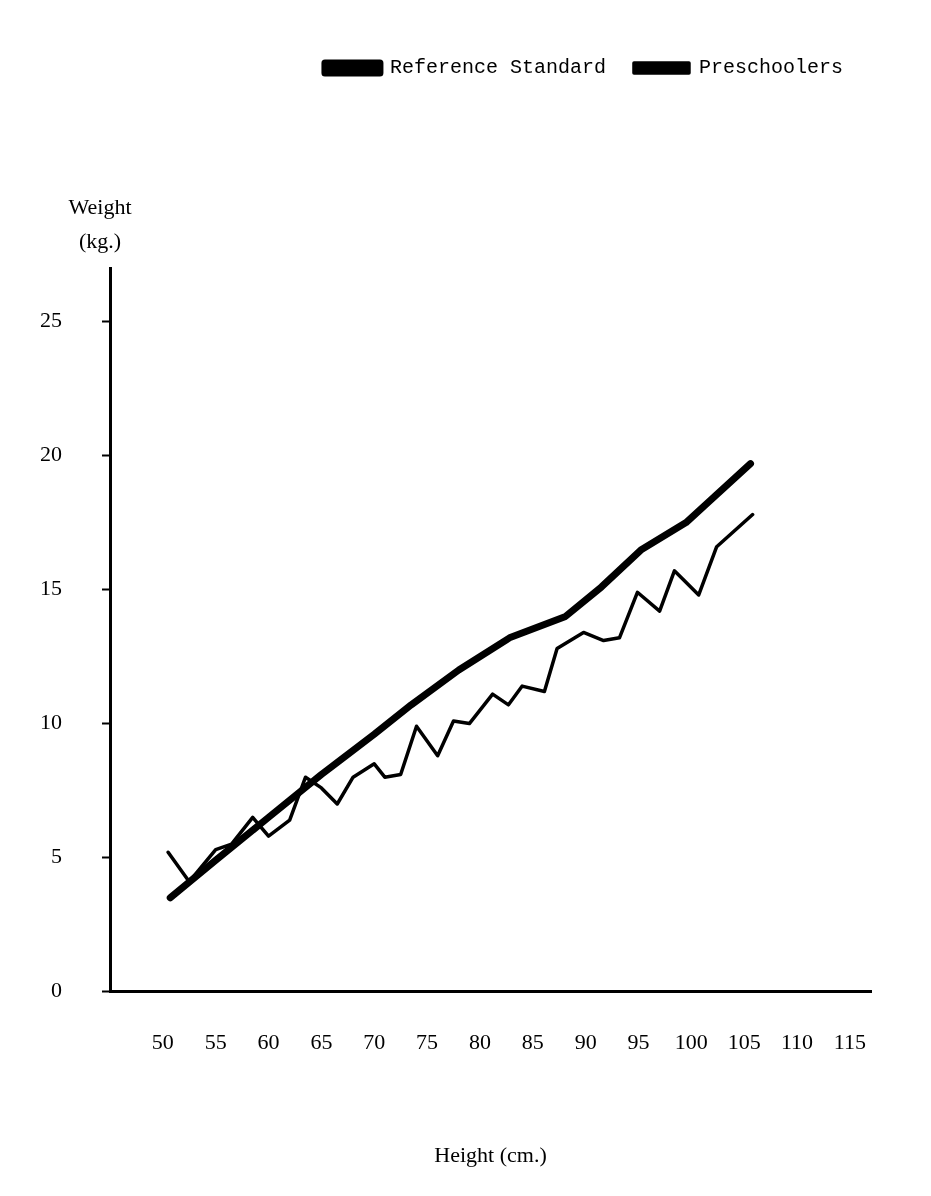  What do you see at coordinates (479, 1041) in the screenshot?
I see `x-tick-label: 80` at bounding box center [479, 1041].